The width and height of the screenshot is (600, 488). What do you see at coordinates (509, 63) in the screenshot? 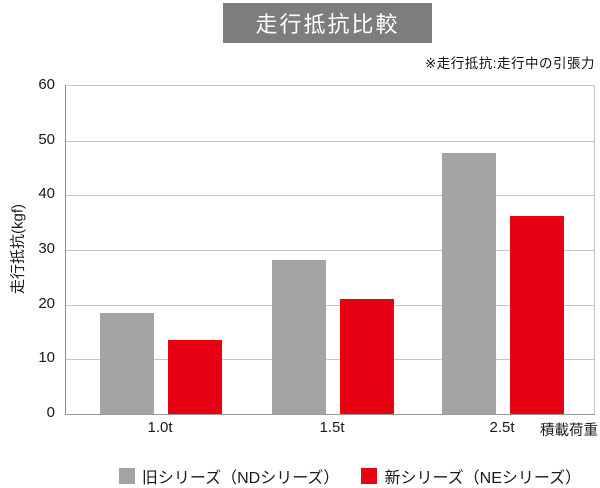
I see `footnote: ※走行抵抗:走行中の引張力` at bounding box center [509, 63].